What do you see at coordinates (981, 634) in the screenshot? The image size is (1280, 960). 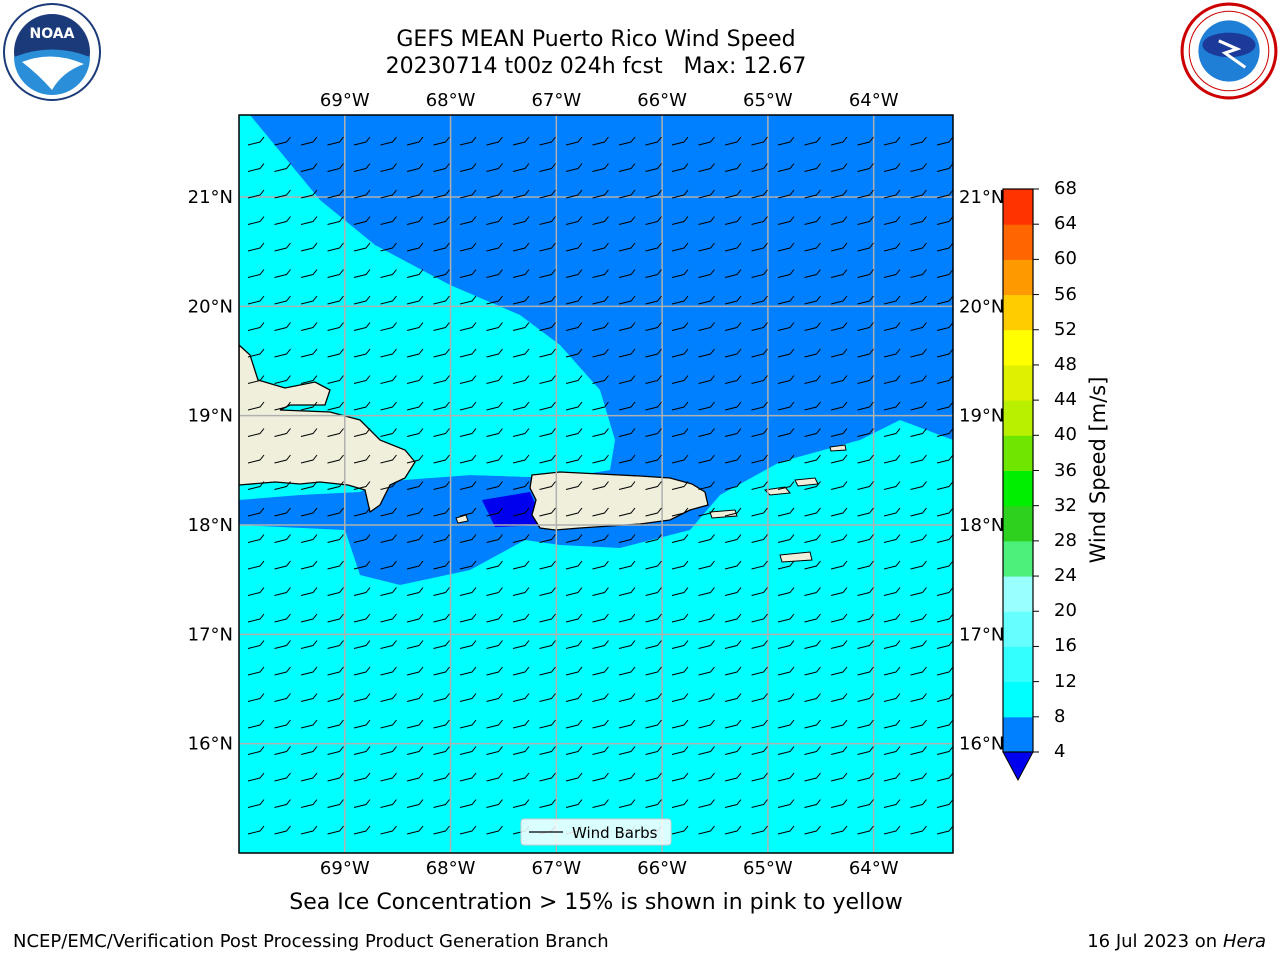 I see `lat-label: 17°N` at bounding box center [981, 634].